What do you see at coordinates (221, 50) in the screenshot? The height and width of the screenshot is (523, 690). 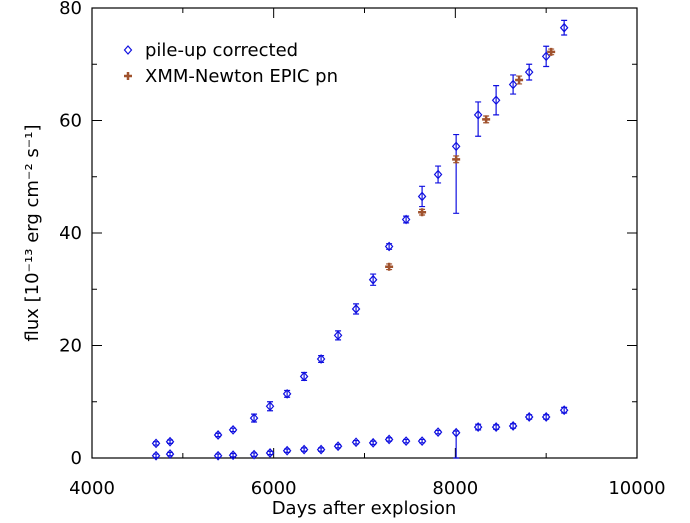 I see `legend-label: pile-up corrected` at bounding box center [221, 50].